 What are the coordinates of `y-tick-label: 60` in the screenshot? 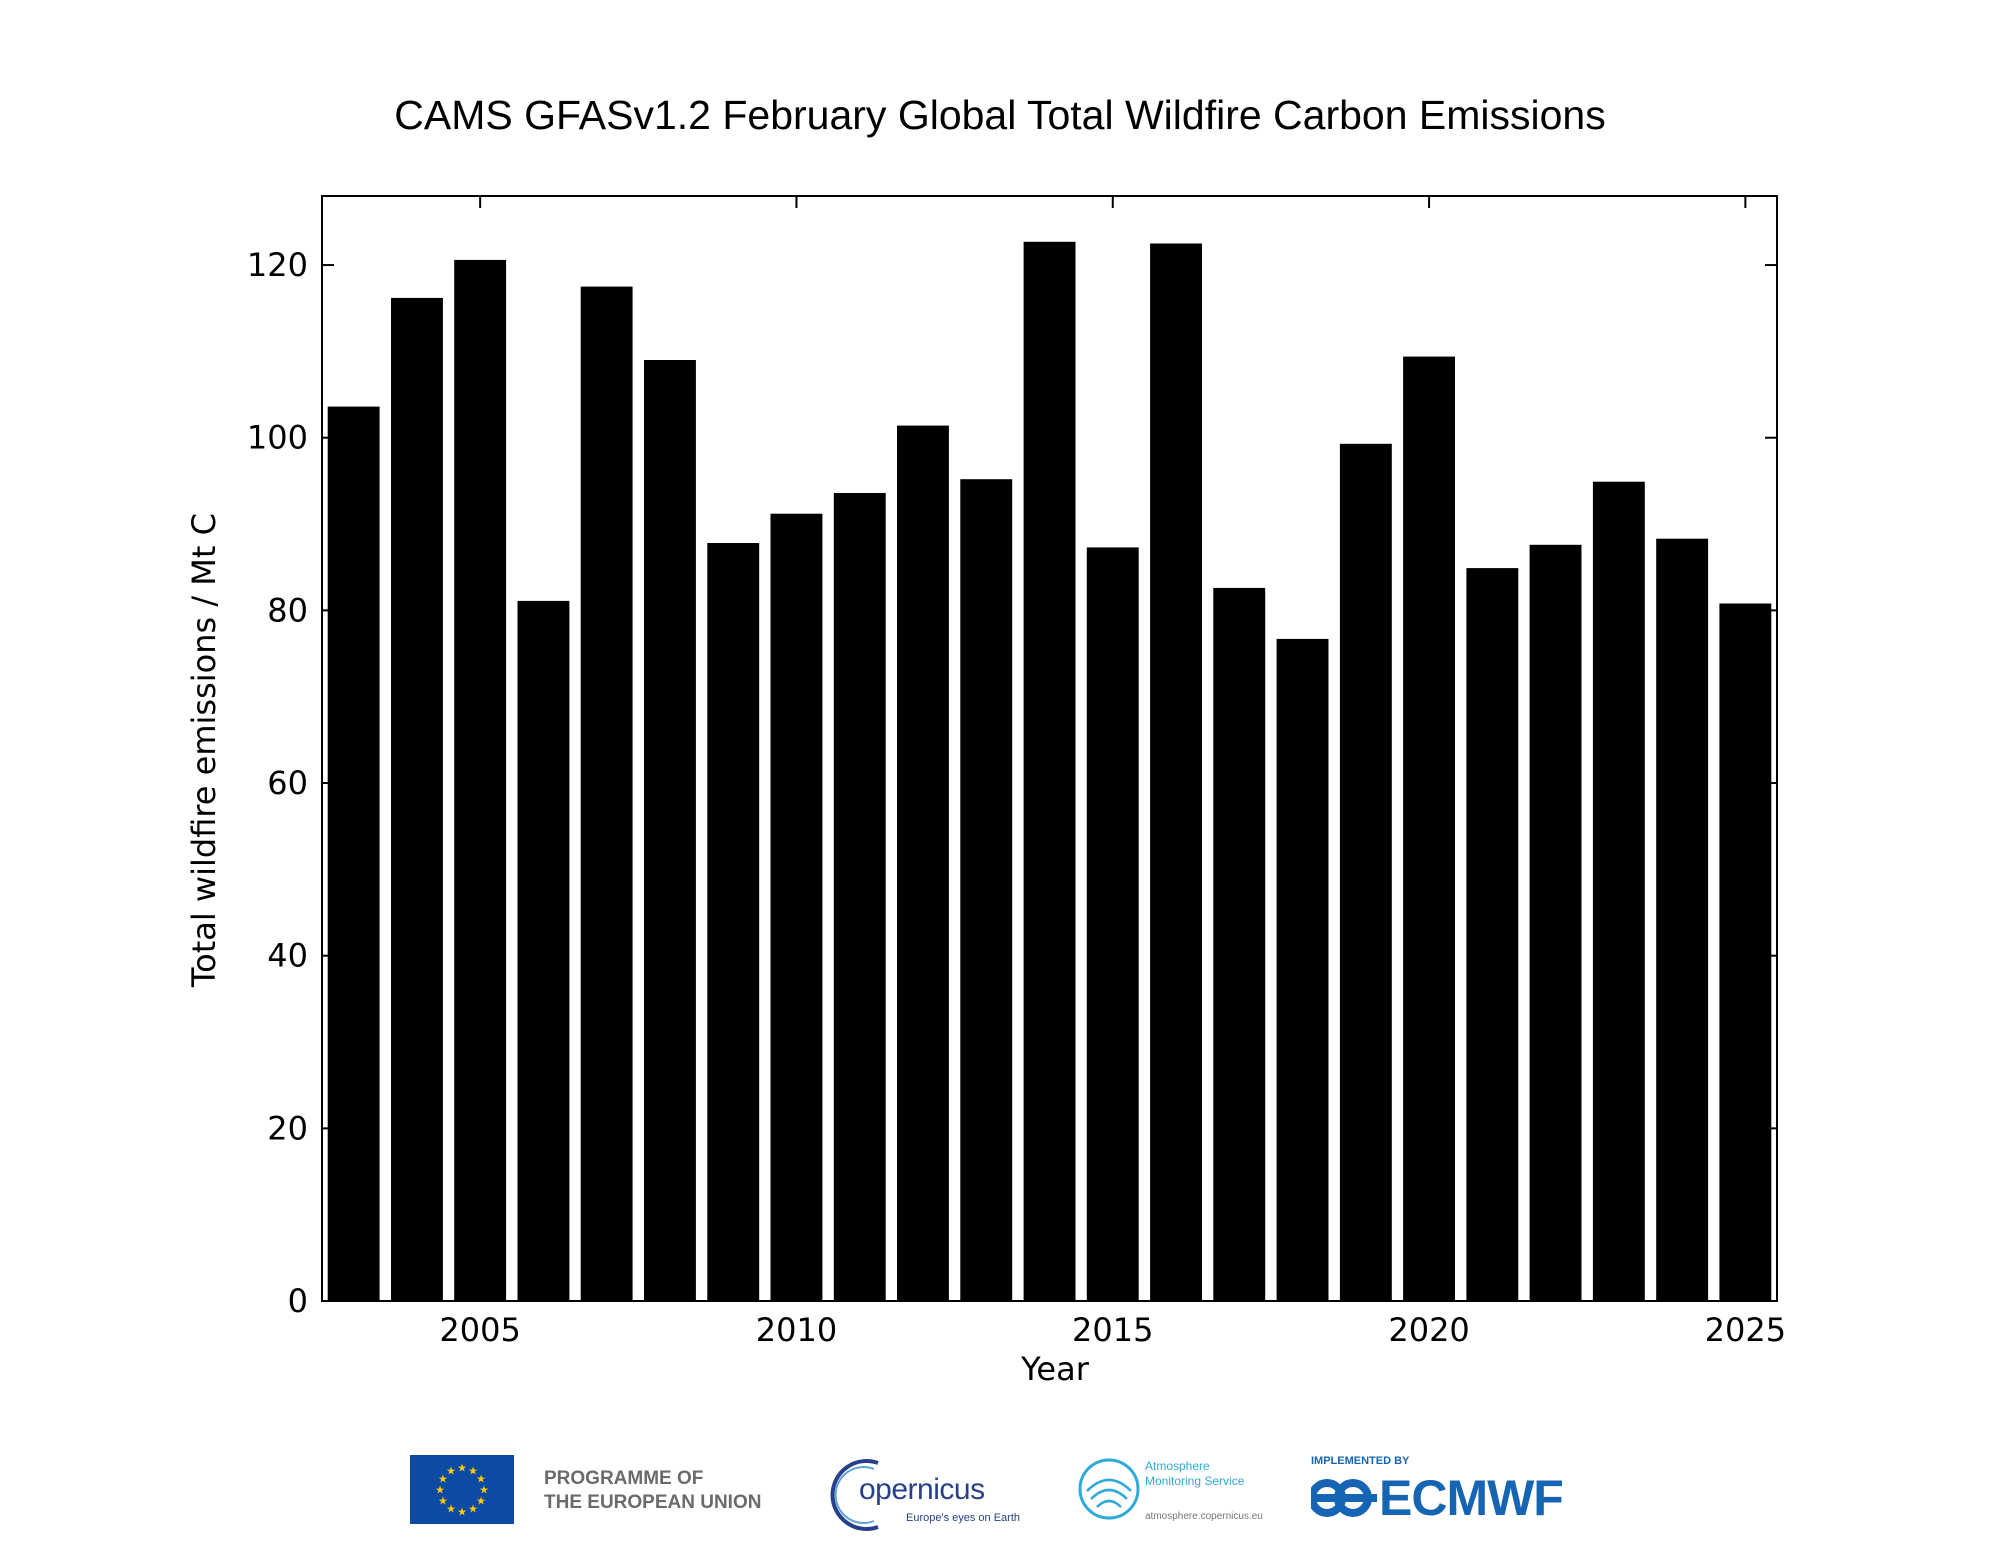 It's located at (287, 783).